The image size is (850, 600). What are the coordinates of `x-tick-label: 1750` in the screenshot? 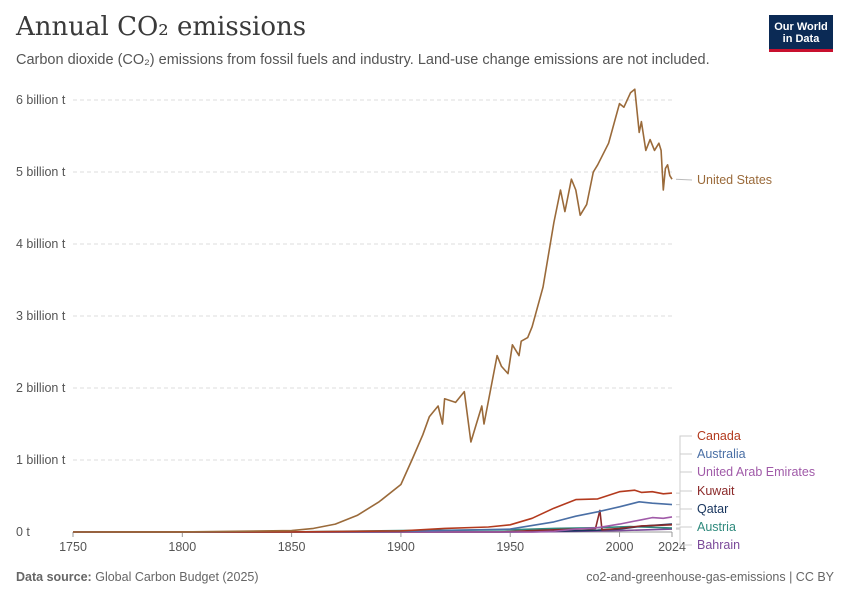 It's located at (73, 547).